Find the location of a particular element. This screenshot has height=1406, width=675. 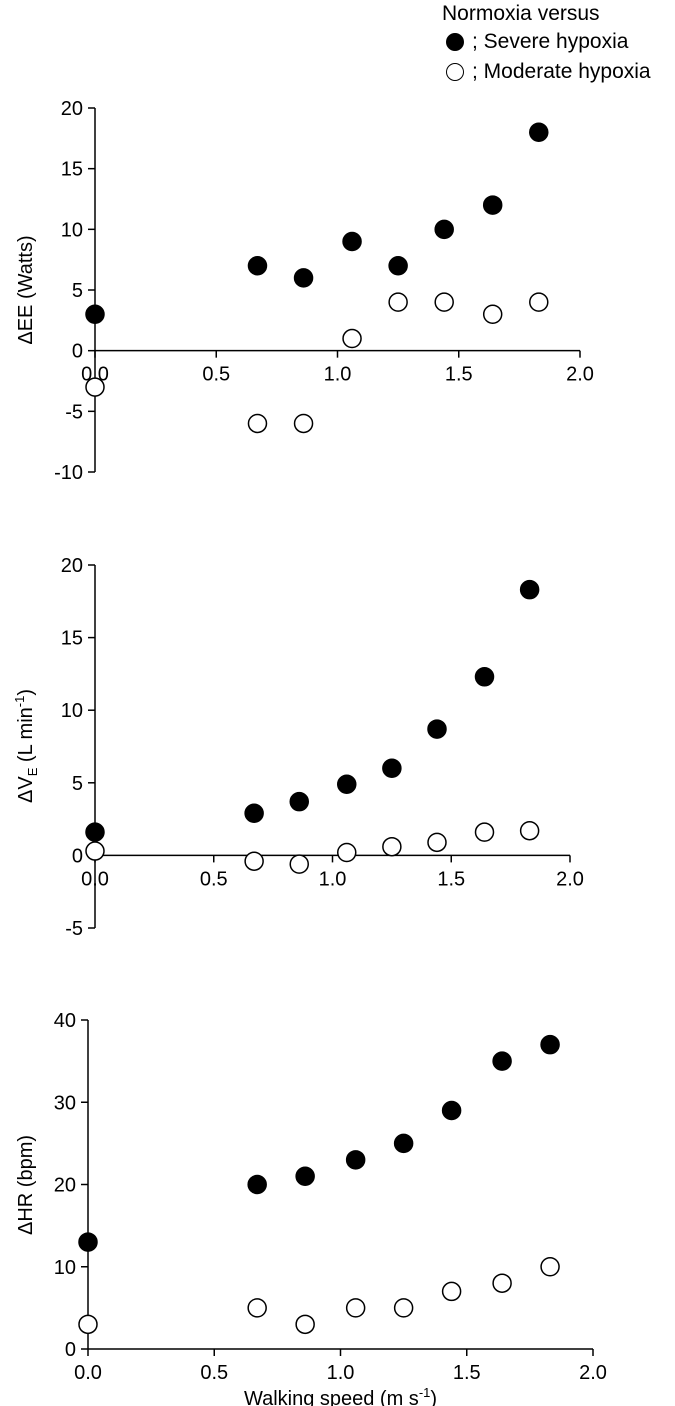

y-tick-label: 30 is located at coordinates (65, 1103).